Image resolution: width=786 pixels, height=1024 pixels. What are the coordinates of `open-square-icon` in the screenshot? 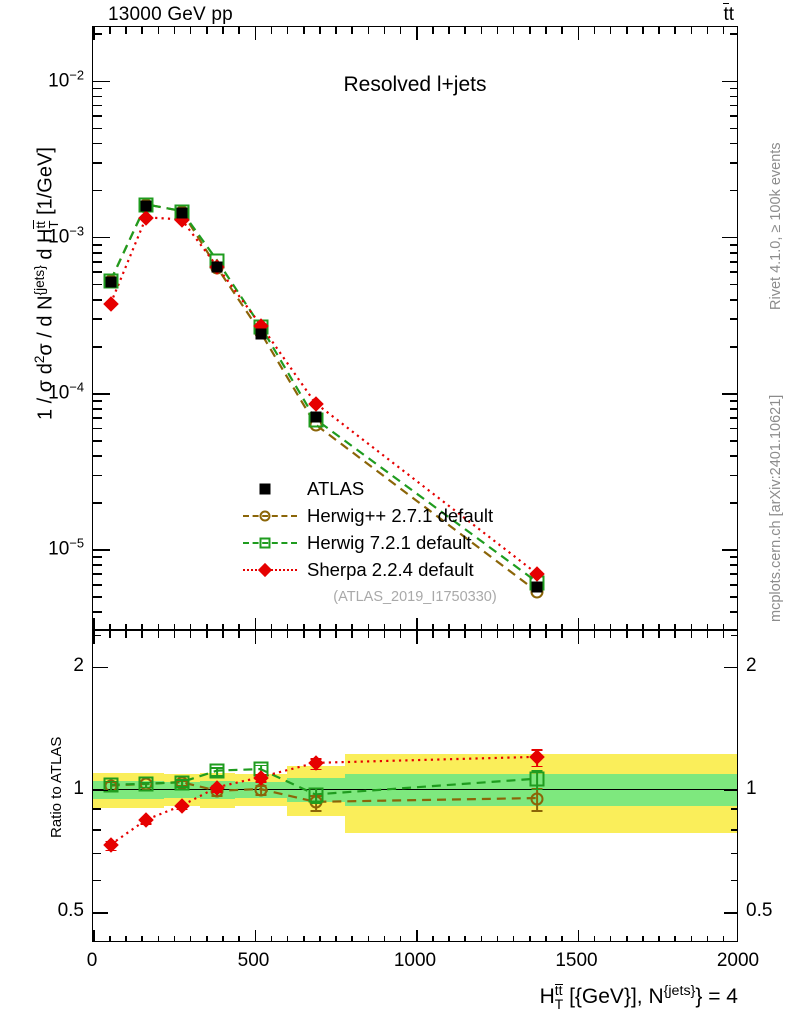 It's located at (265, 542).